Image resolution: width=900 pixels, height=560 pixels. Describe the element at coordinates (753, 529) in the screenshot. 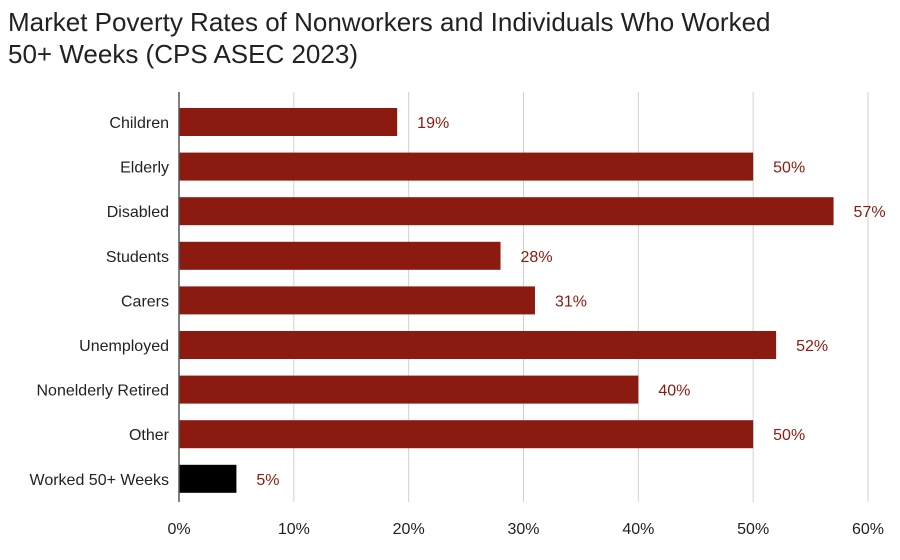

I see `x-tick-label: 50%` at that location.